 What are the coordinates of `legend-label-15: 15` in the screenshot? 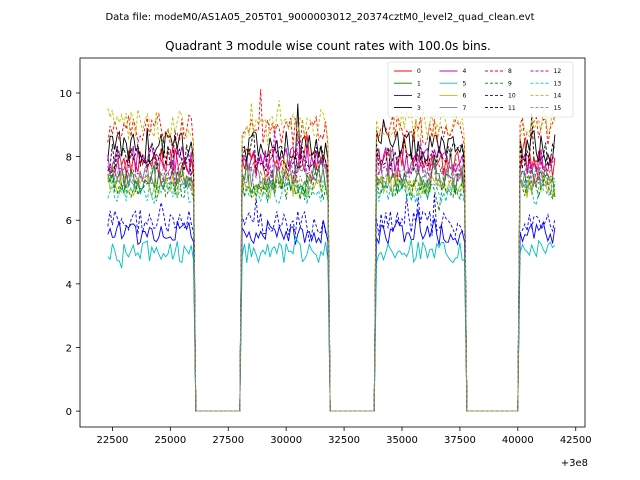 It's located at (558, 108).